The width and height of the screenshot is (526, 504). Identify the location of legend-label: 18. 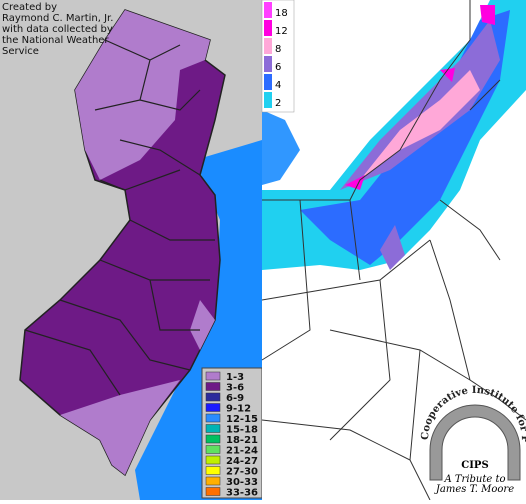
(281, 13).